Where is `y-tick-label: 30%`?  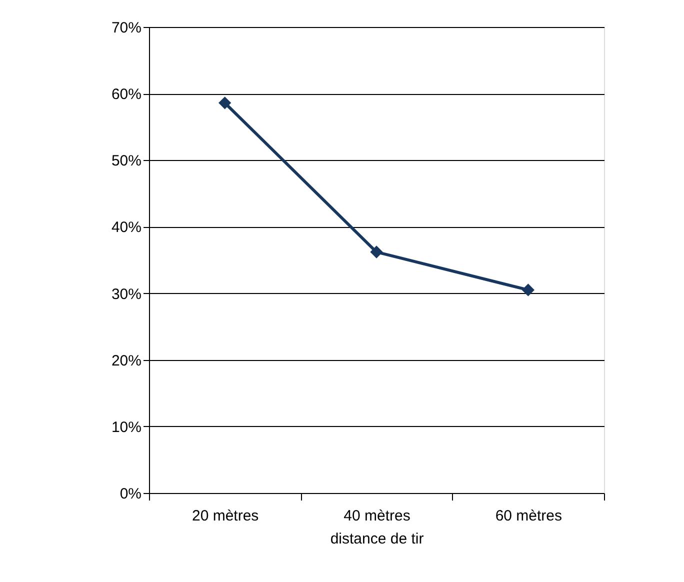 y-tick-label: 30% is located at coordinates (126, 294).